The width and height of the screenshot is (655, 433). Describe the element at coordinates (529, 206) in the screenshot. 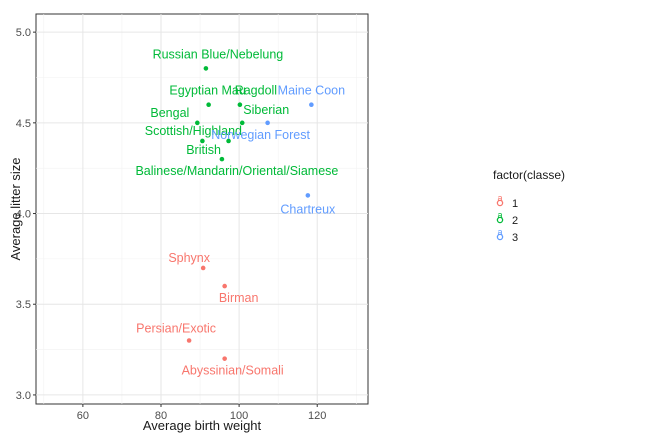

I see `legend: factor(classe) a 1a 2a 3` at that location.